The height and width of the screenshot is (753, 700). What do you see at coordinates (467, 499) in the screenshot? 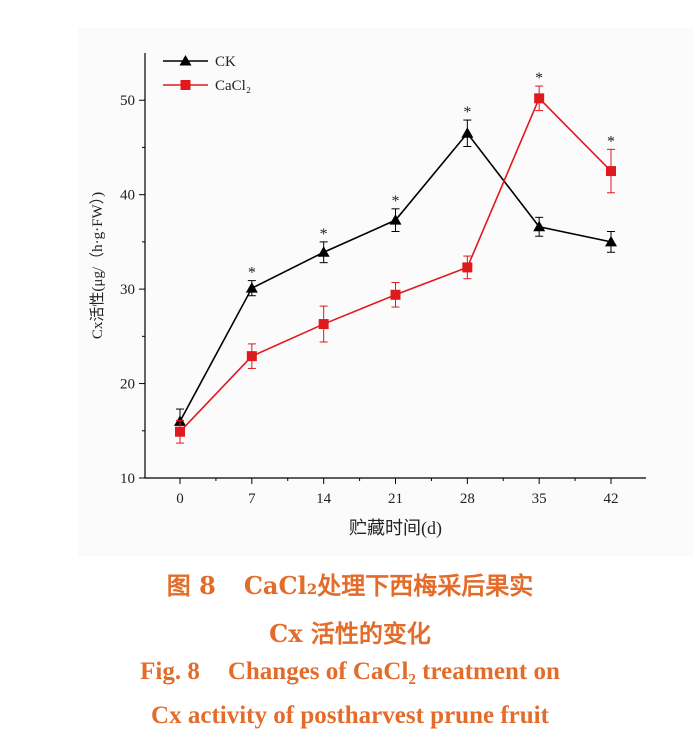
I see `x-tick-label: 28` at bounding box center [467, 499].